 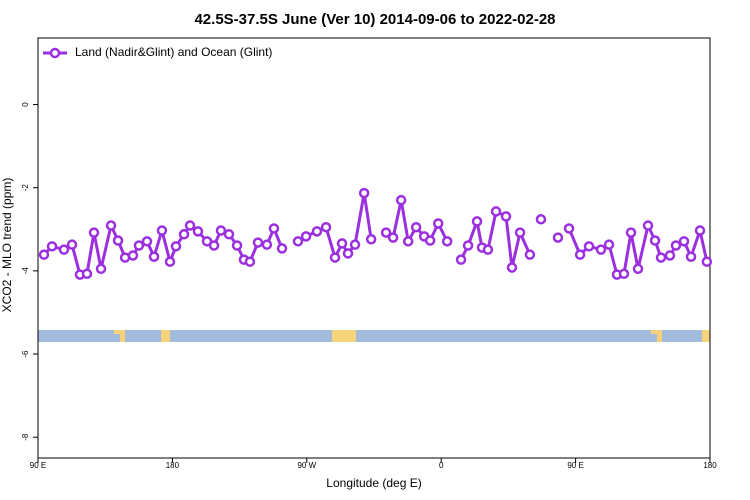 What do you see at coordinates (7, 245) in the screenshot?
I see `y-axis-label: XCO2 - MLO trend (ppm)` at bounding box center [7, 245].